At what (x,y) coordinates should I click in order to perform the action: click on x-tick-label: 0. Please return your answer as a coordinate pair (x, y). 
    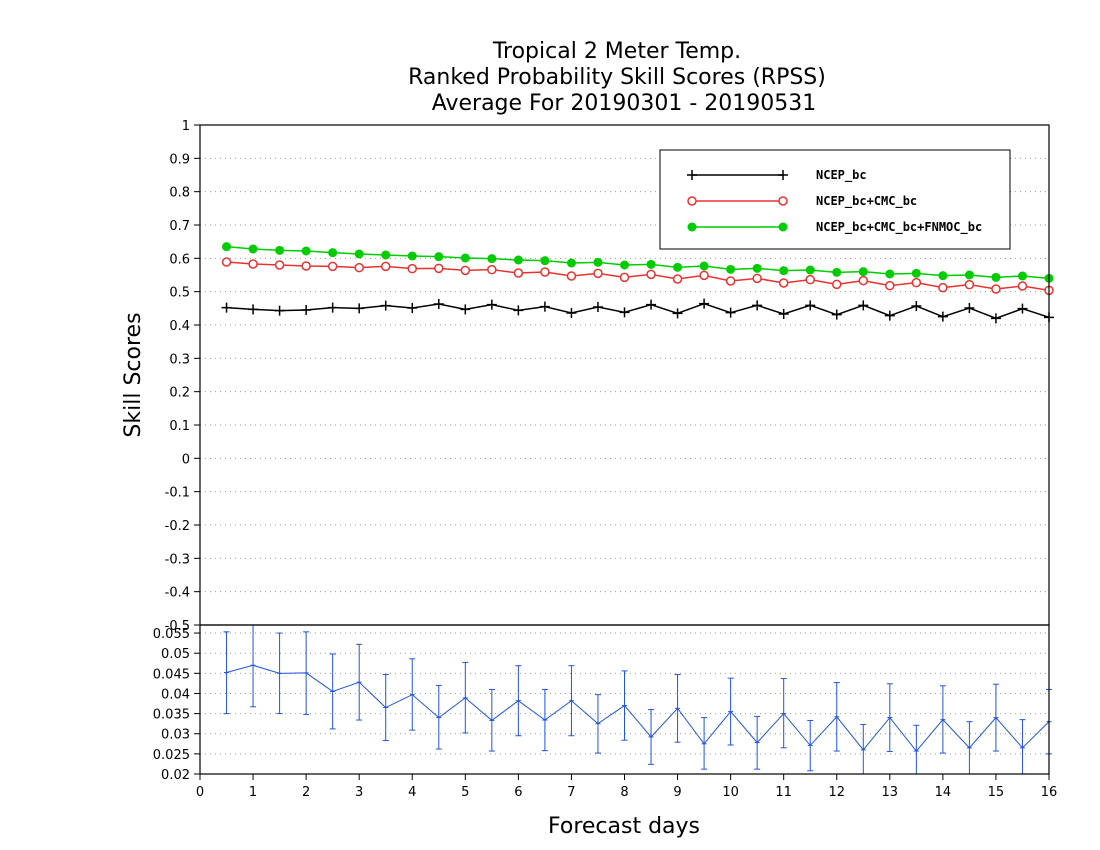
    Looking at the image, I should click on (200, 792).